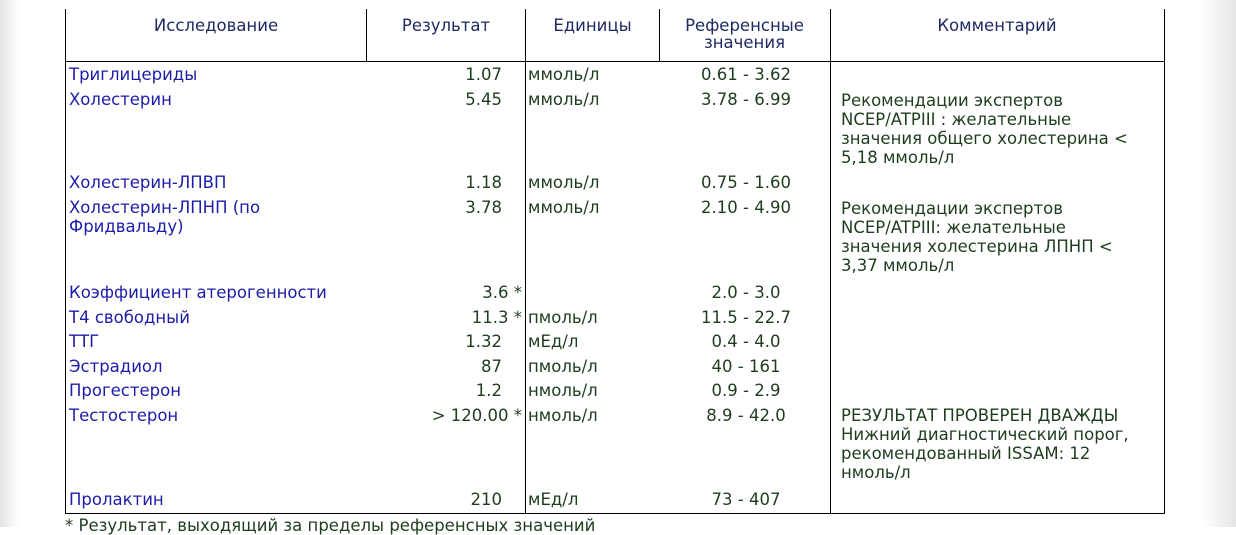  Describe the element at coordinates (746, 74) in the screenshot. I see `test-reference: 0.61 - 3.62` at that location.